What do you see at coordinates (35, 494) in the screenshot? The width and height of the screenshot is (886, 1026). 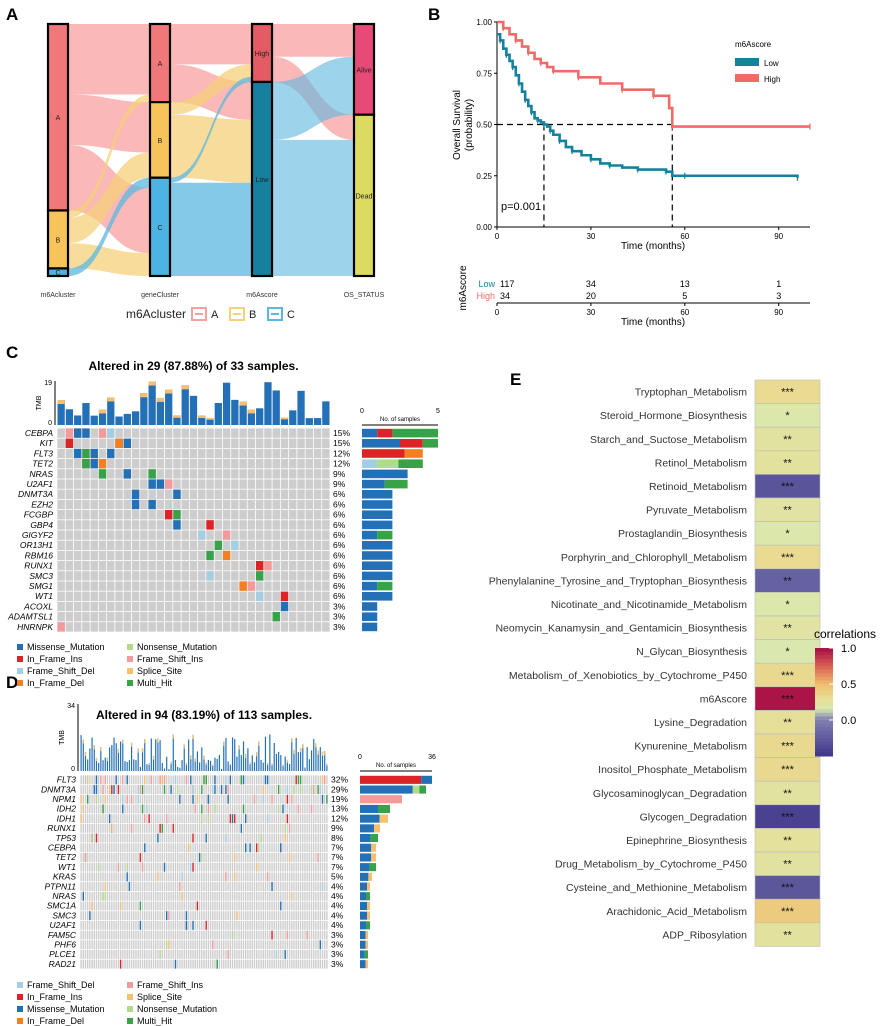 I see `gene-label: DNMT3A` at bounding box center [35, 494].